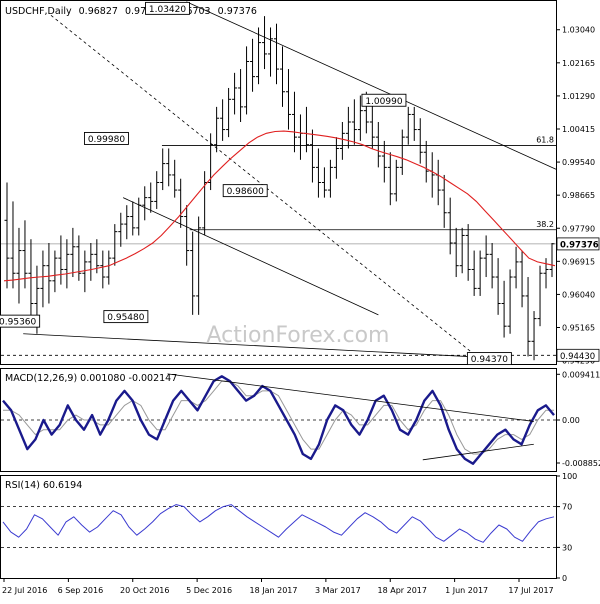  What do you see at coordinates (466, 590) in the screenshot?
I see `xtick-label-7: 1 Jun 2017` at bounding box center [466, 590].